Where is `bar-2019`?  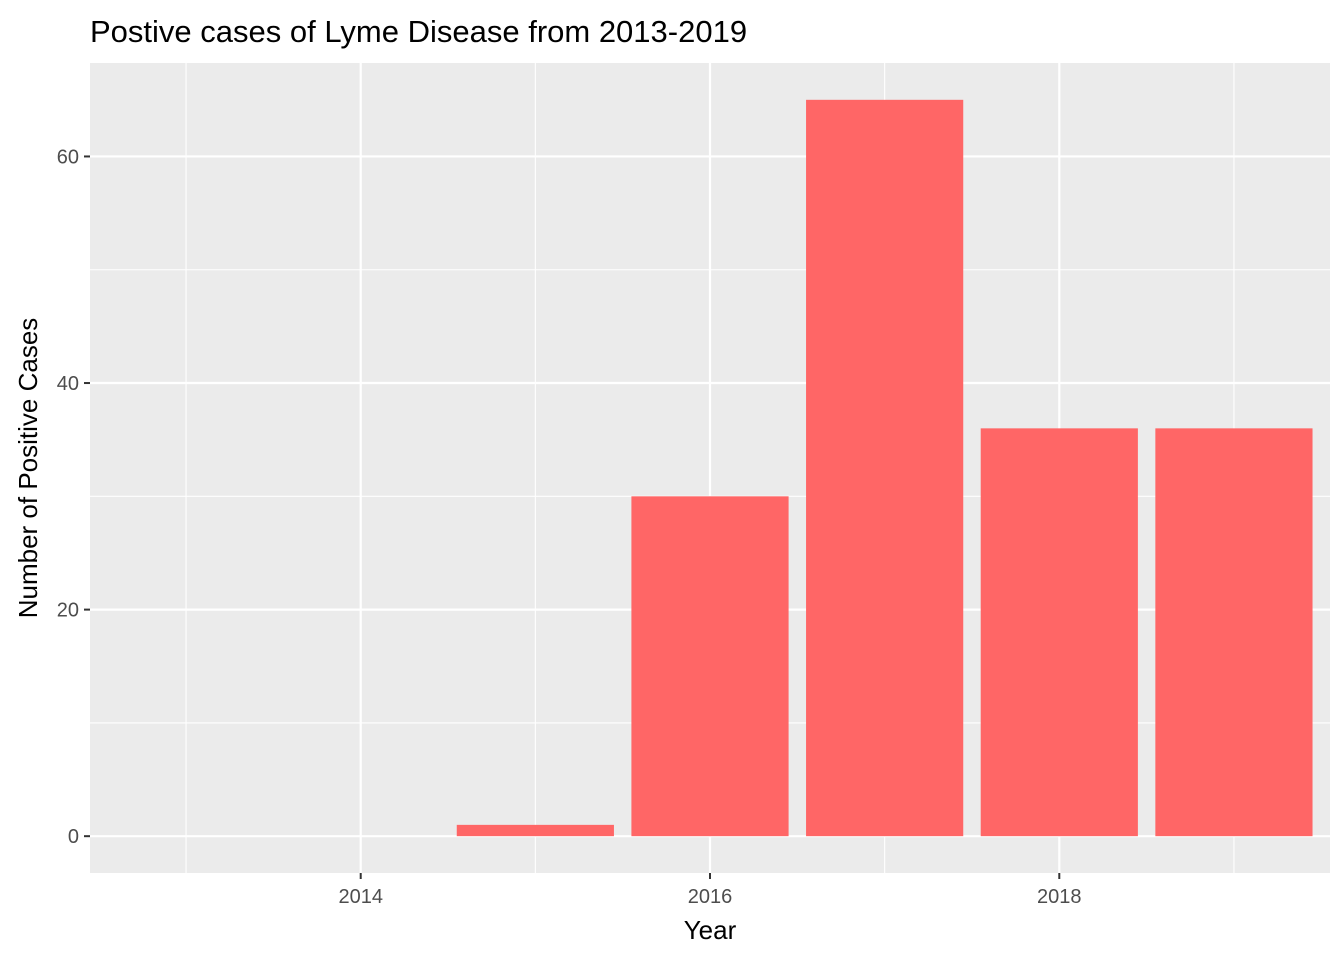
bar-2019 is located at coordinates (1234, 632).